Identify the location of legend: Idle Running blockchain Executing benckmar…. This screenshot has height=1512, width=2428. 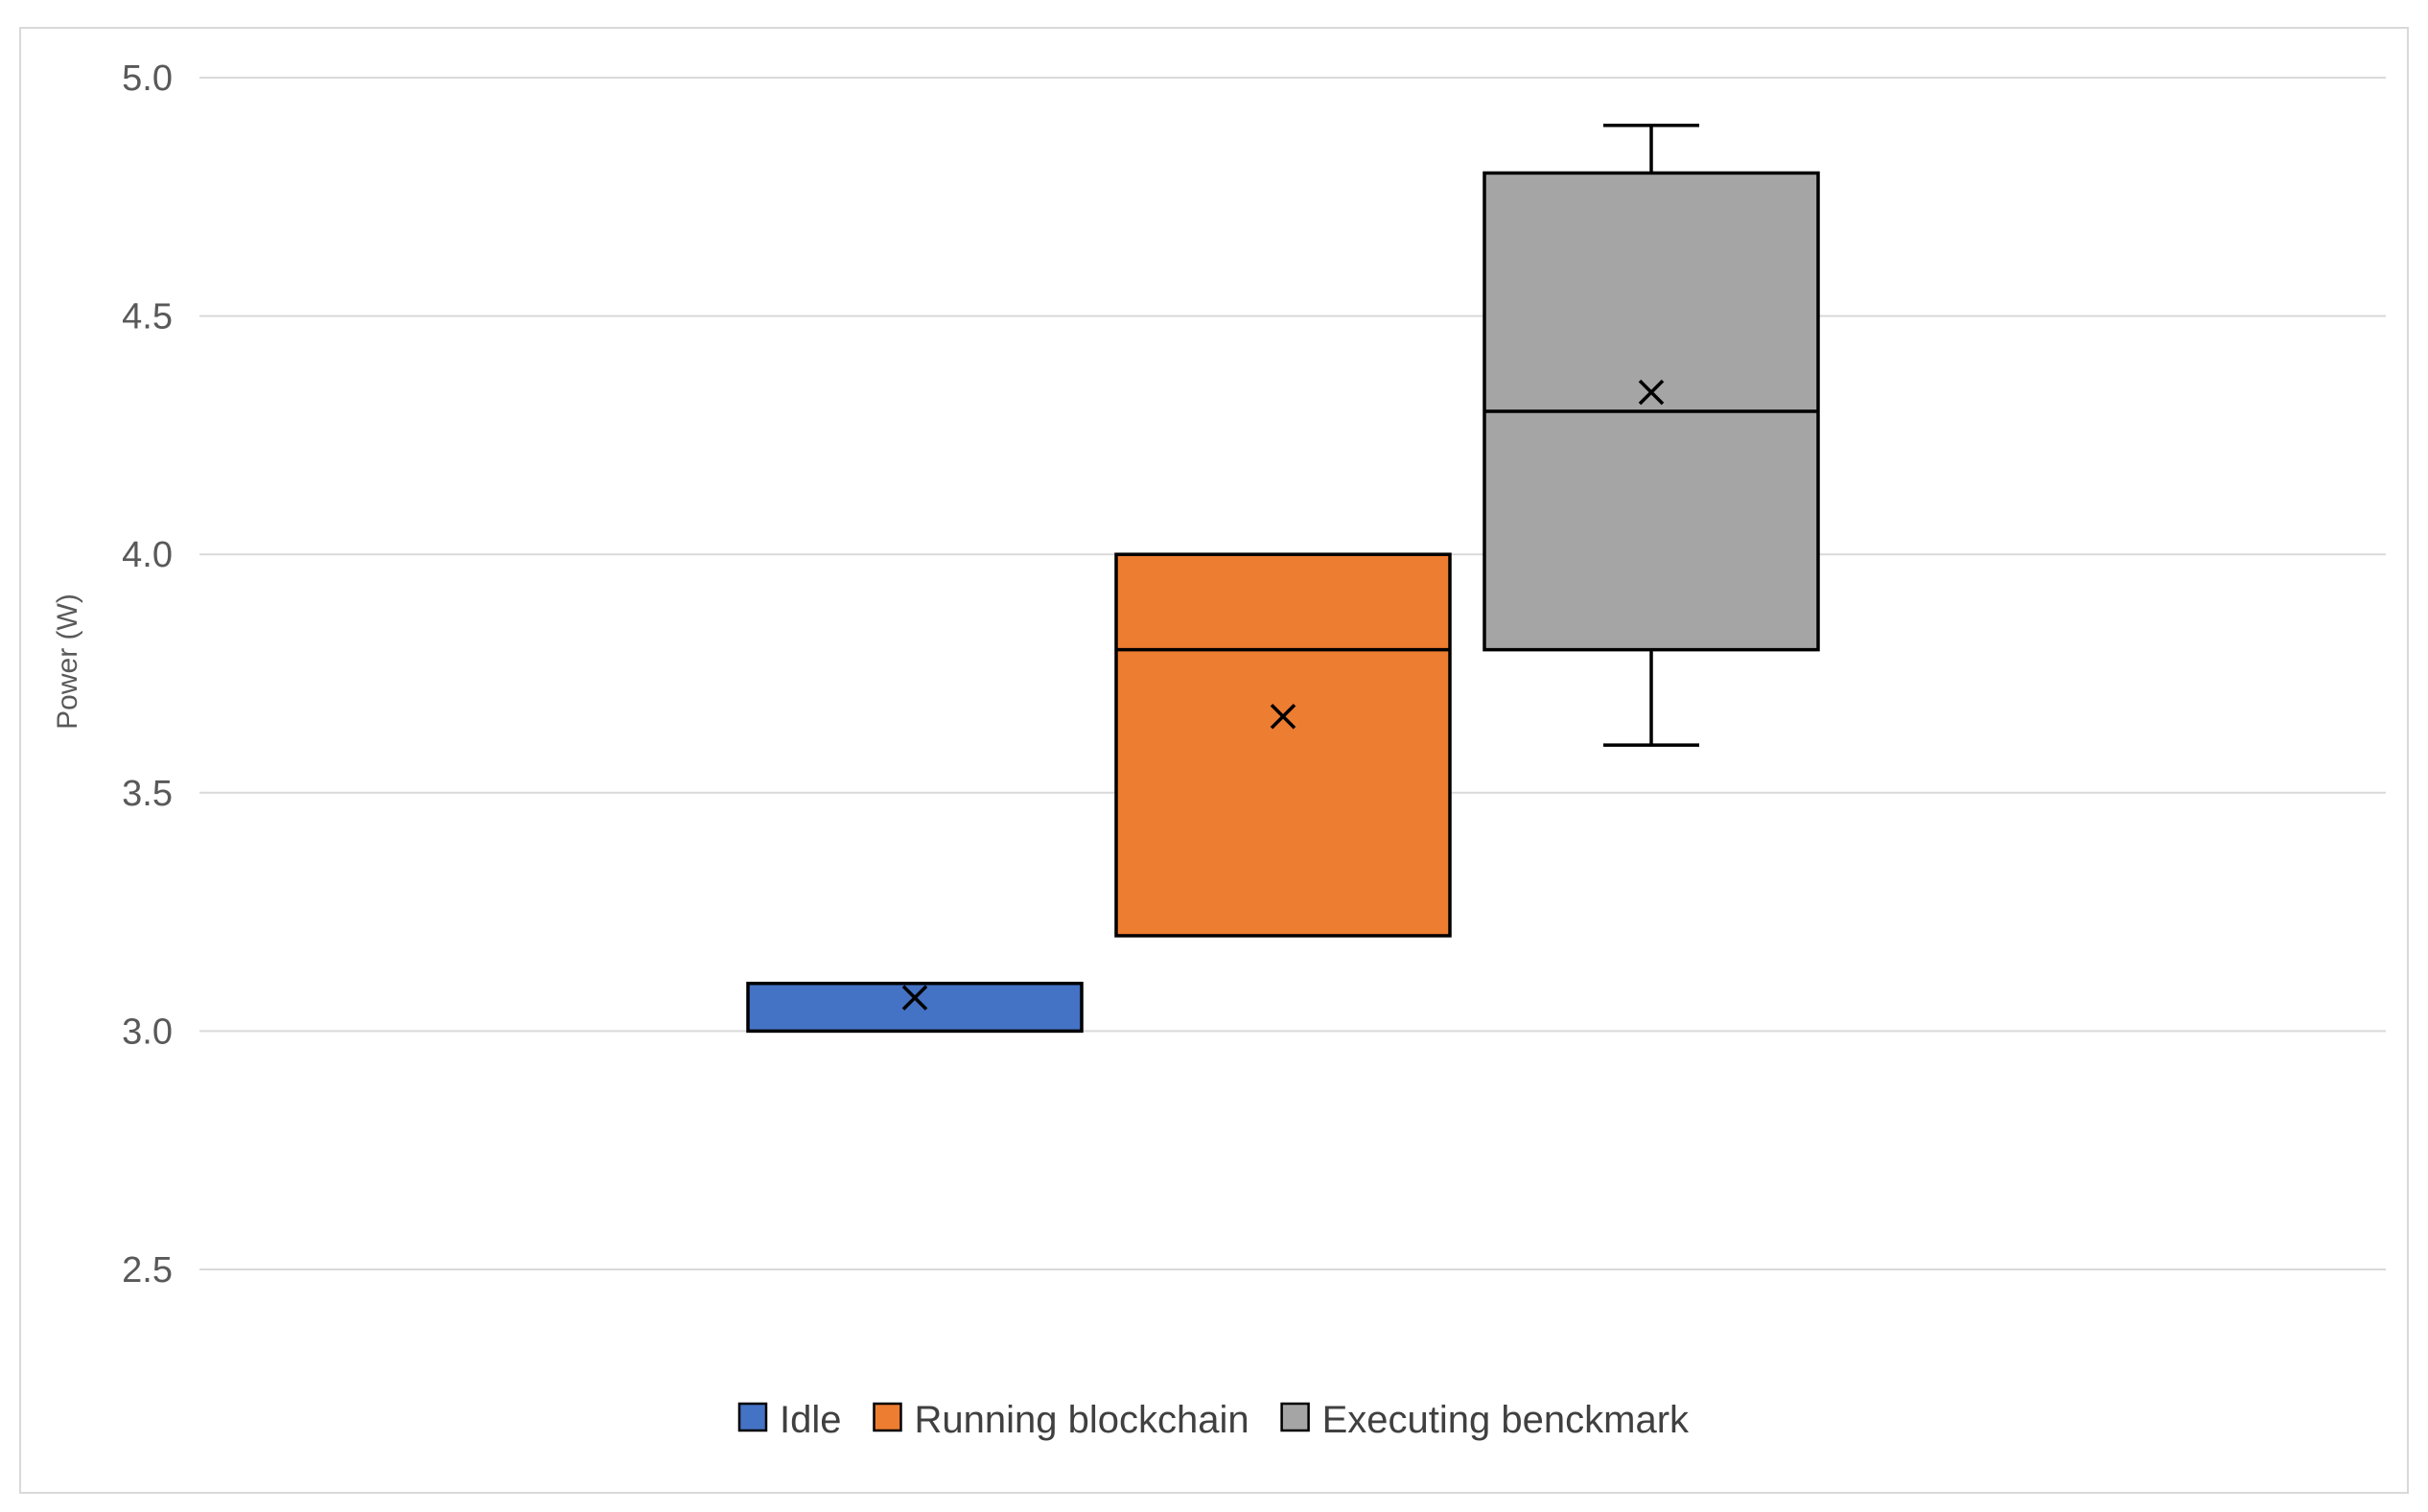
(1213, 1420).